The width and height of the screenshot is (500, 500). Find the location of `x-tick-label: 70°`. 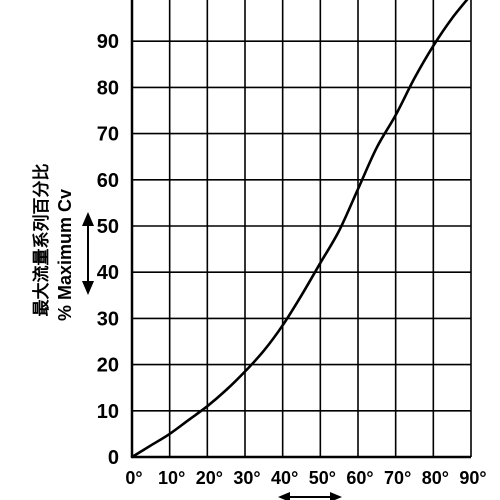

x-tick-label: 70° is located at coordinates (397, 478).